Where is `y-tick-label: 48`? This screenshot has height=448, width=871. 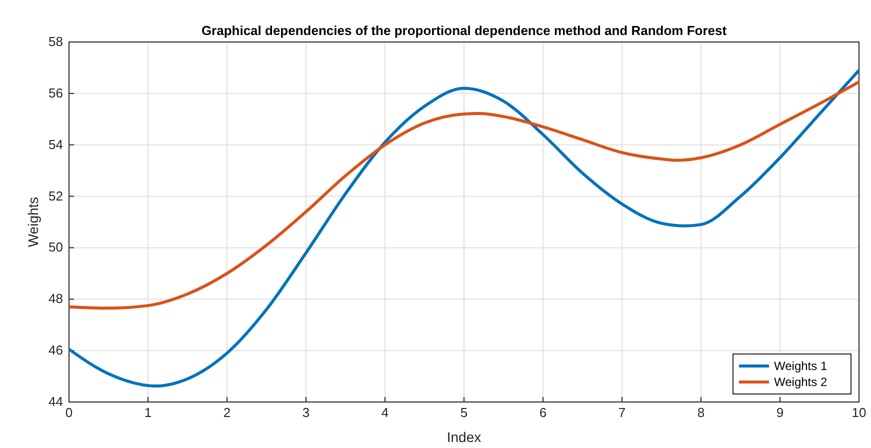
y-tick-label: 48 is located at coordinates (55, 298).